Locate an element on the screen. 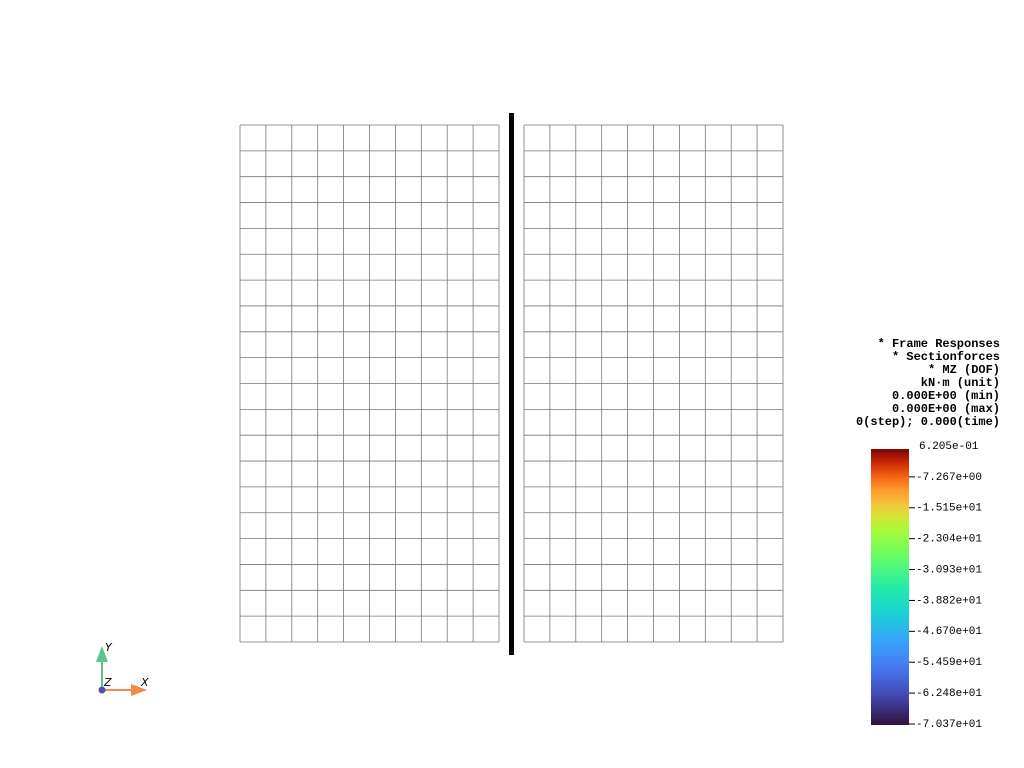 This screenshot has width=1024, height=768. tick-label: -6.248e+01 is located at coordinates (949, 694).